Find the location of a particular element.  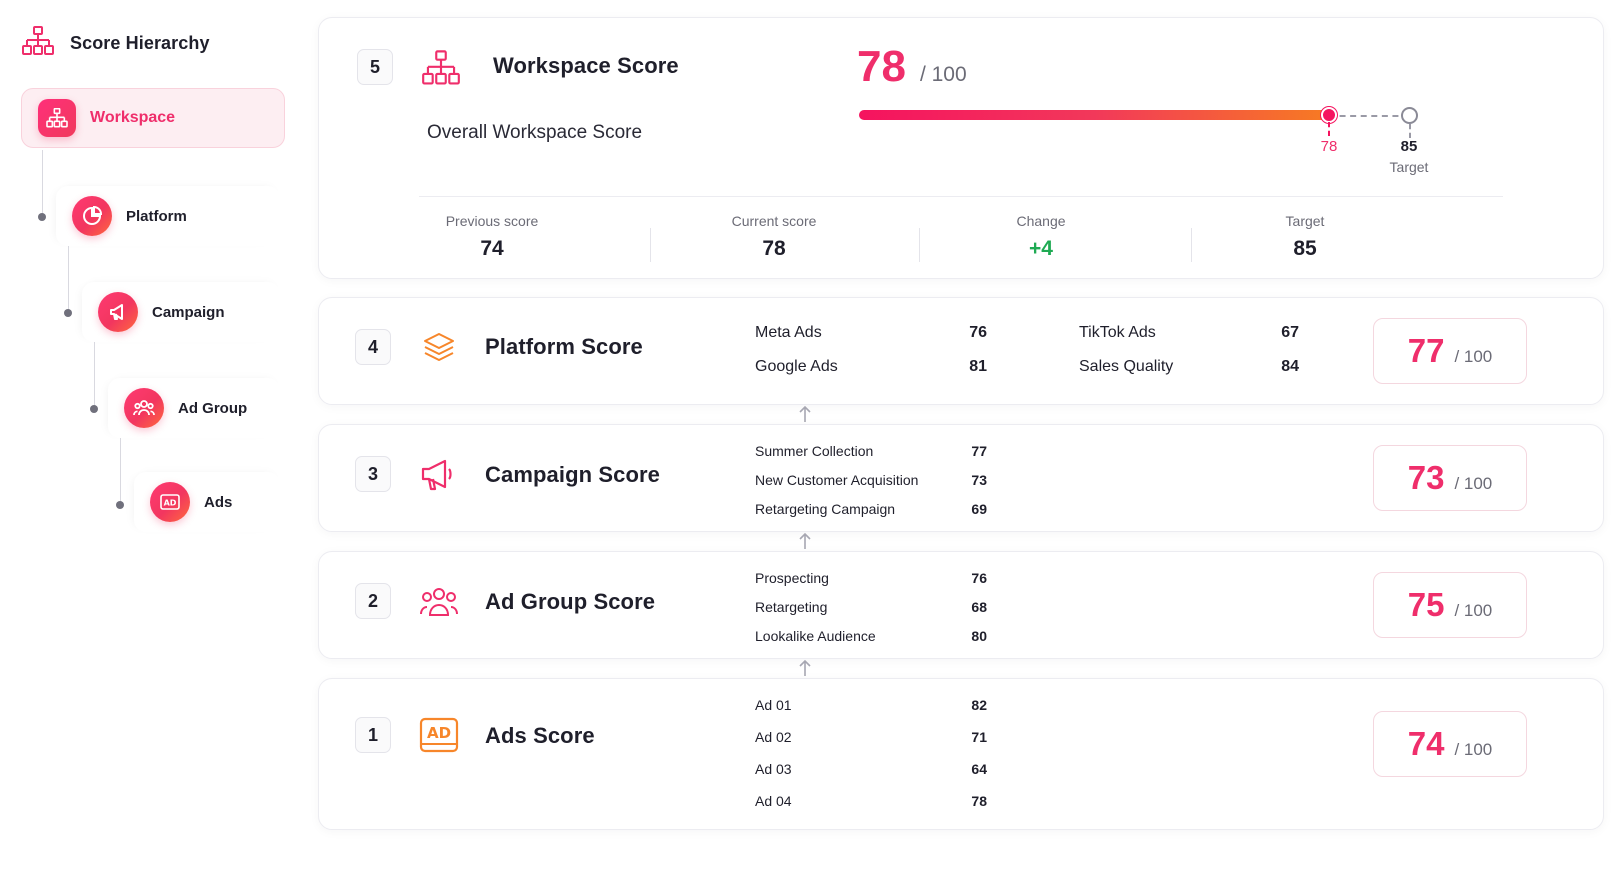

metric-value: 68 is located at coordinates (979, 607).